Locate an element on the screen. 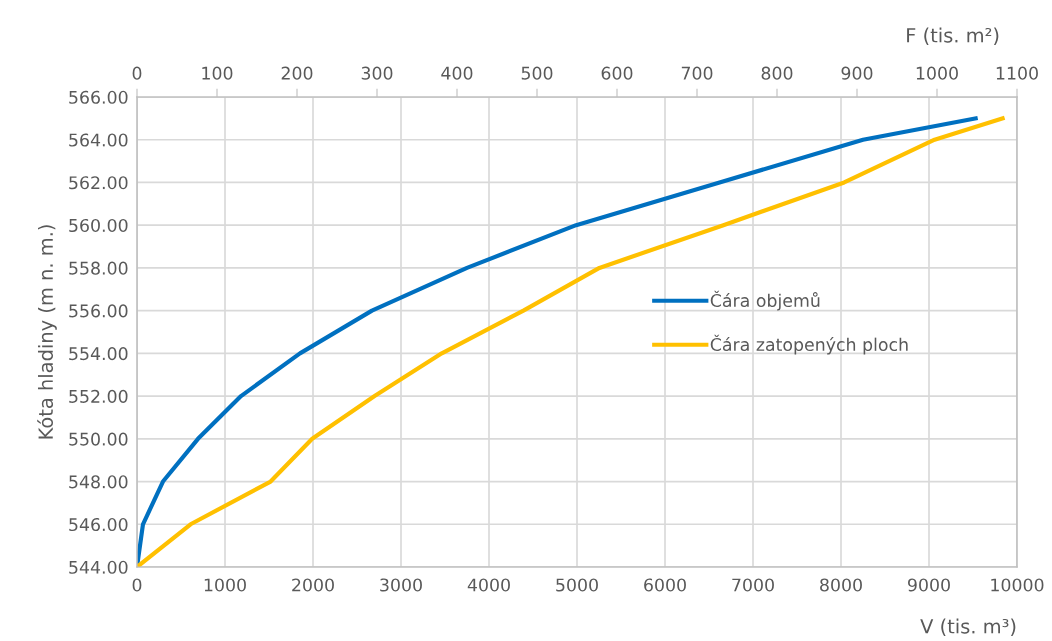 This screenshot has height=641, width=1052. y-tick-label: 554.00 is located at coordinates (98, 354).